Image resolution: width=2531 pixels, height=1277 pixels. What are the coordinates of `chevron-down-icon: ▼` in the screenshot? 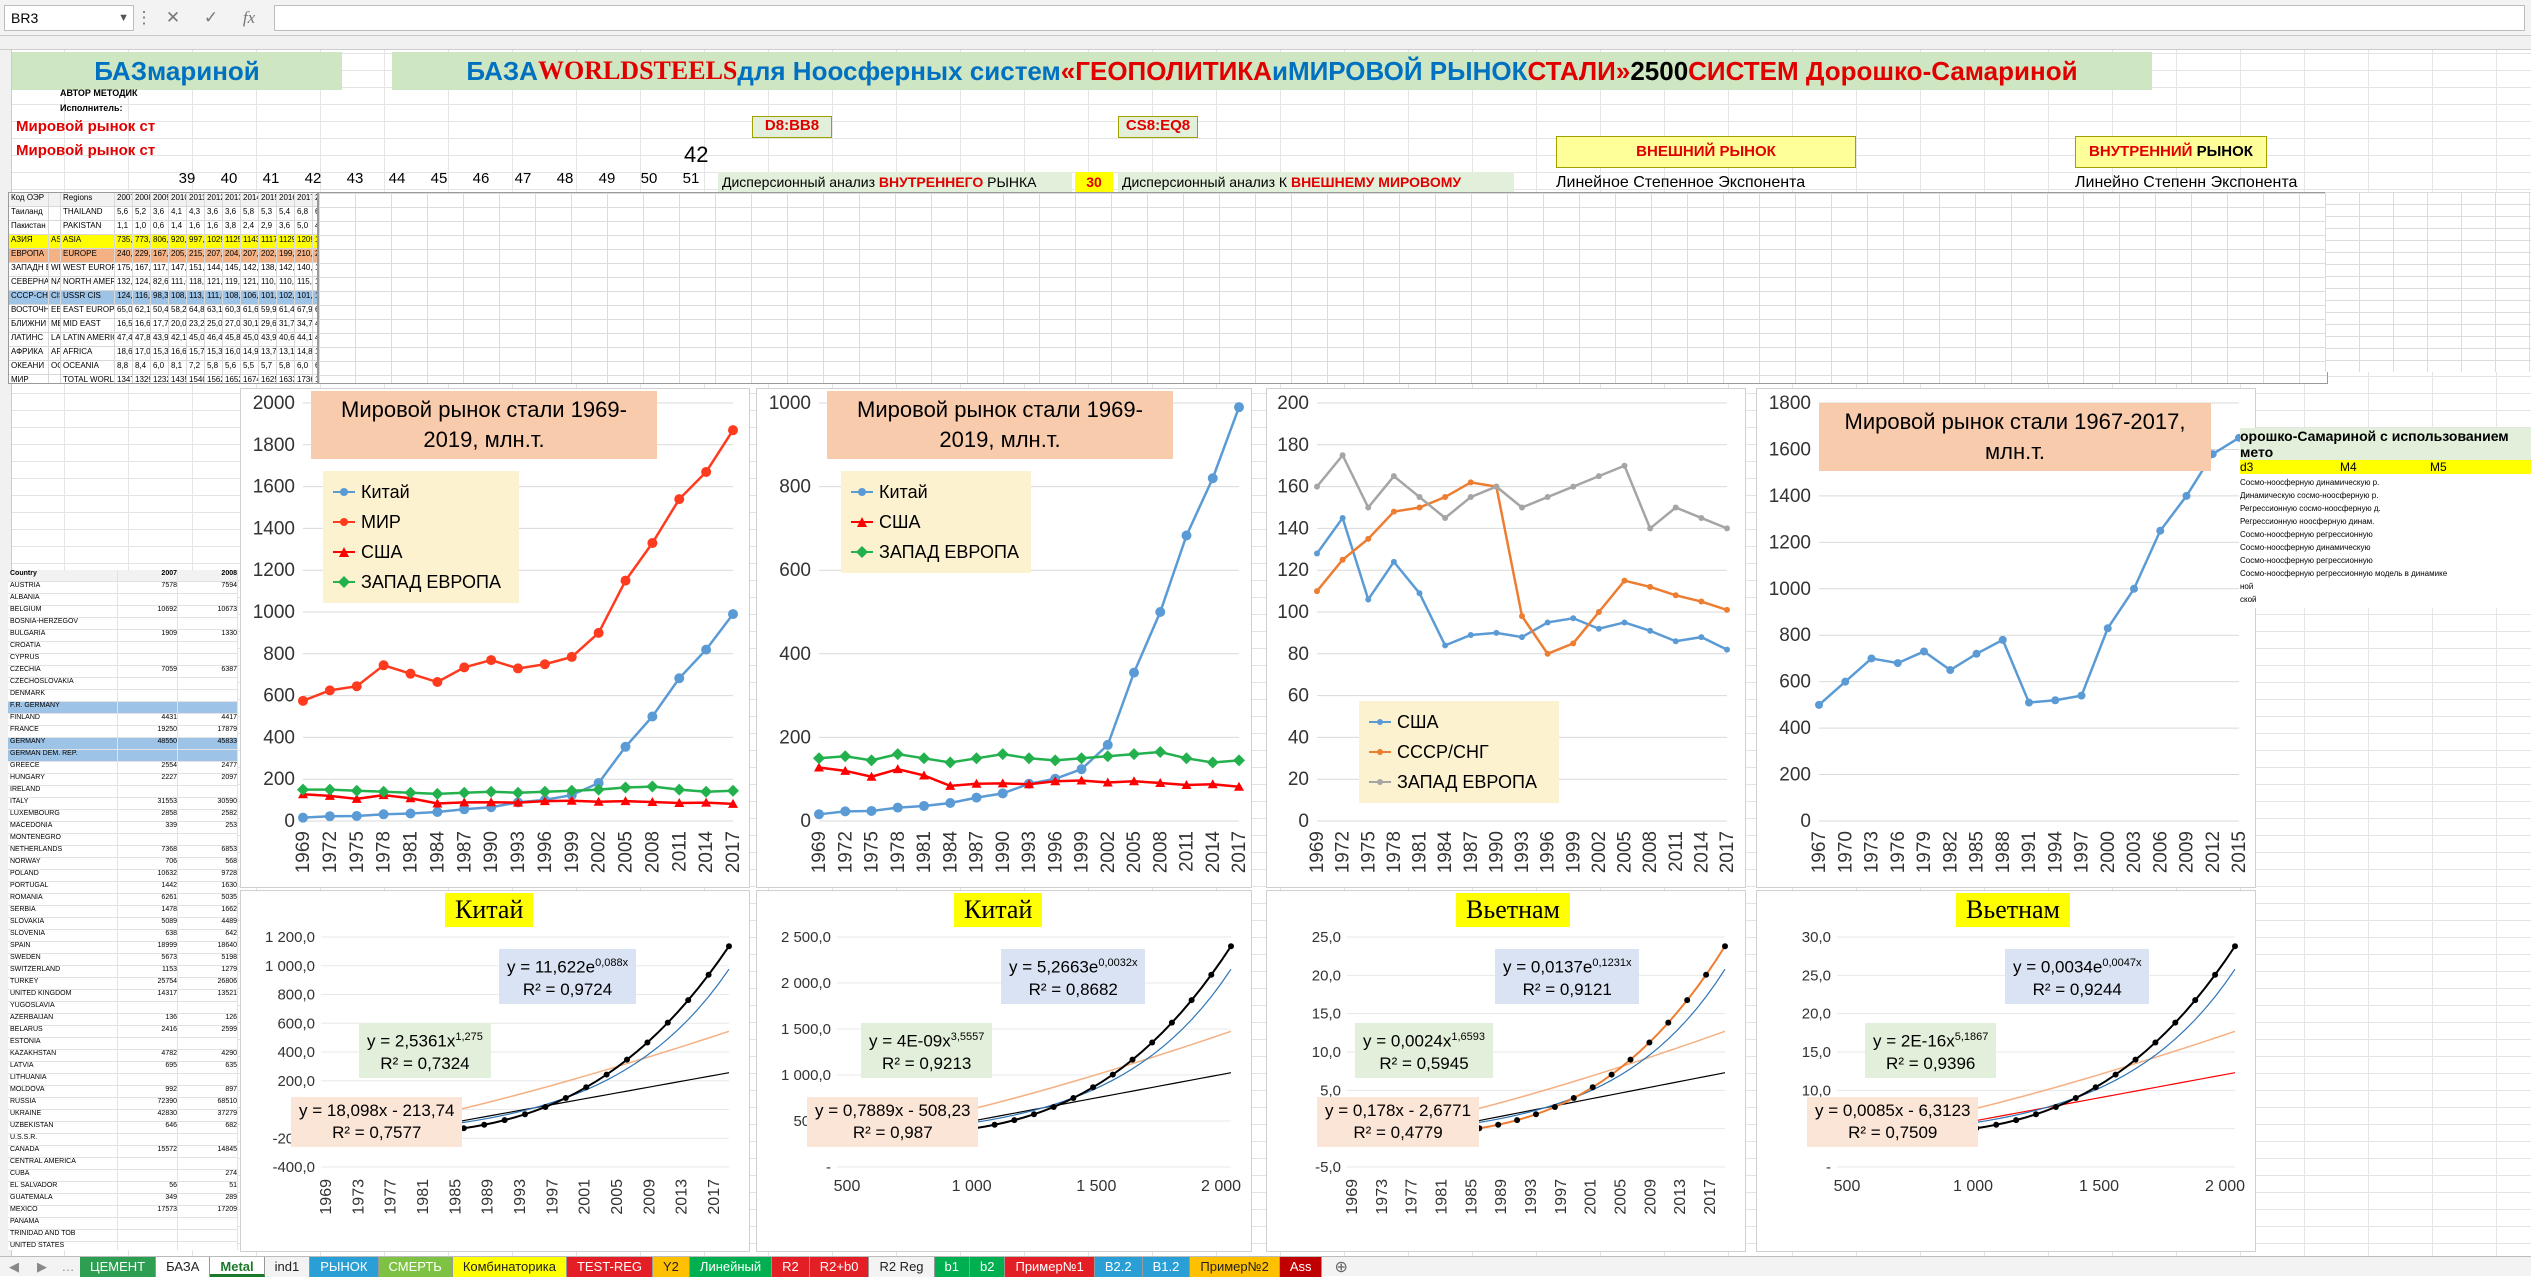 It's located at (123, 17).